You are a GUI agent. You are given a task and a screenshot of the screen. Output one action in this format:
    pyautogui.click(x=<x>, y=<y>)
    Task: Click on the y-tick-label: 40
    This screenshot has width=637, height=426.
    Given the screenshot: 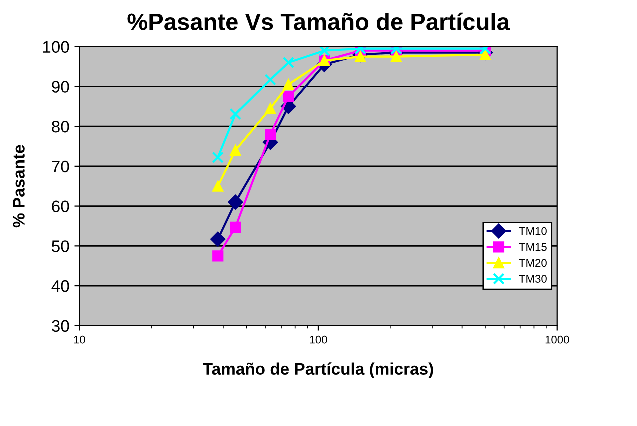 What is the action you would take?
    pyautogui.click(x=61, y=286)
    